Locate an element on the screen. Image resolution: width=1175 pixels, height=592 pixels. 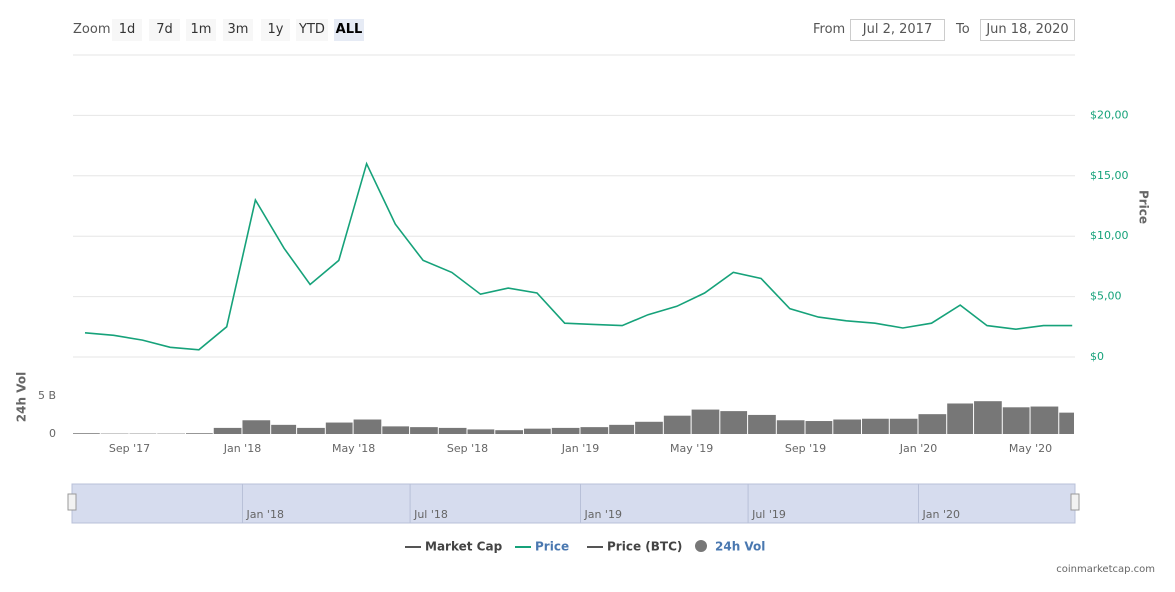
zoom-button: 7d is located at coordinates (164, 30).